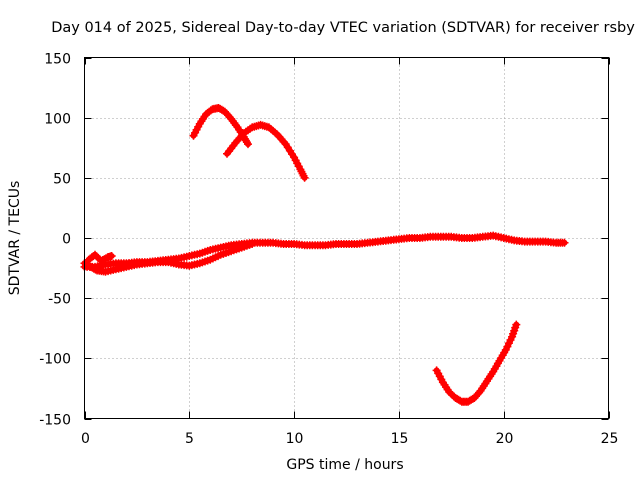 The image size is (640, 480). What do you see at coordinates (100, 257) in the screenshot?
I see `series-short-left` at bounding box center [100, 257].